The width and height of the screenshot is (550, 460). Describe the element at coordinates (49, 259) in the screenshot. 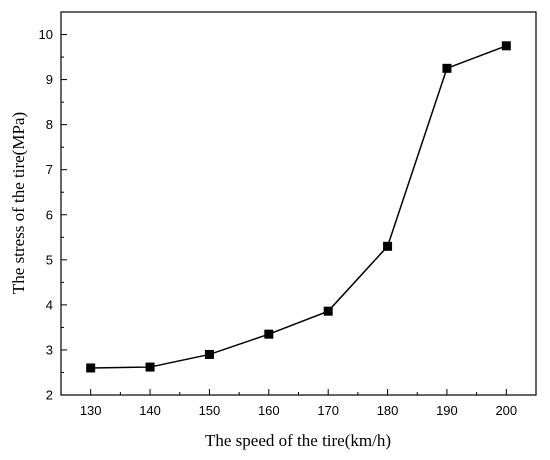

I see `y-tick-label: 5` at that location.